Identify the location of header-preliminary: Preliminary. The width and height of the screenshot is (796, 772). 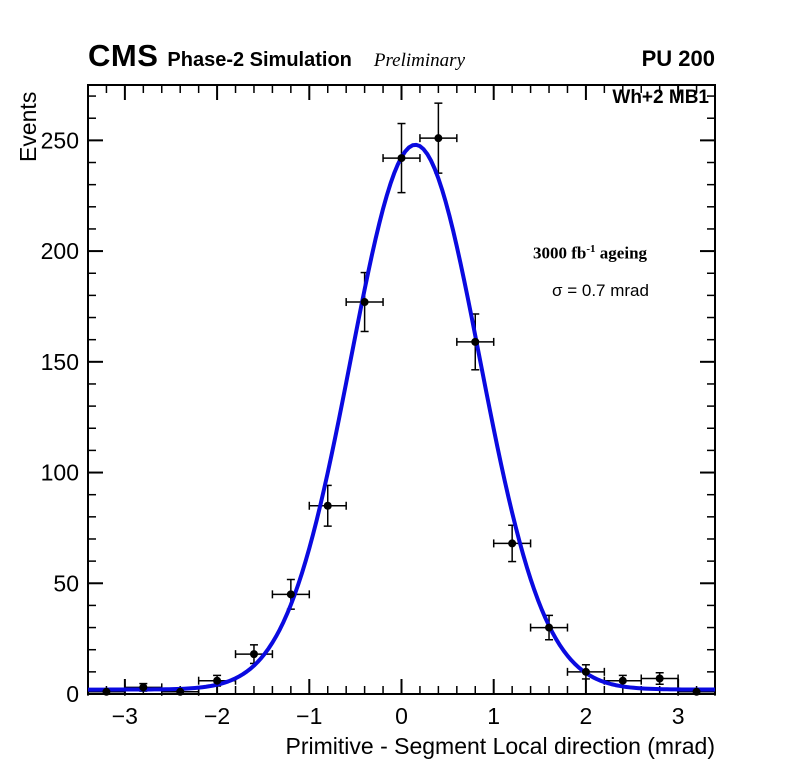
(419, 60).